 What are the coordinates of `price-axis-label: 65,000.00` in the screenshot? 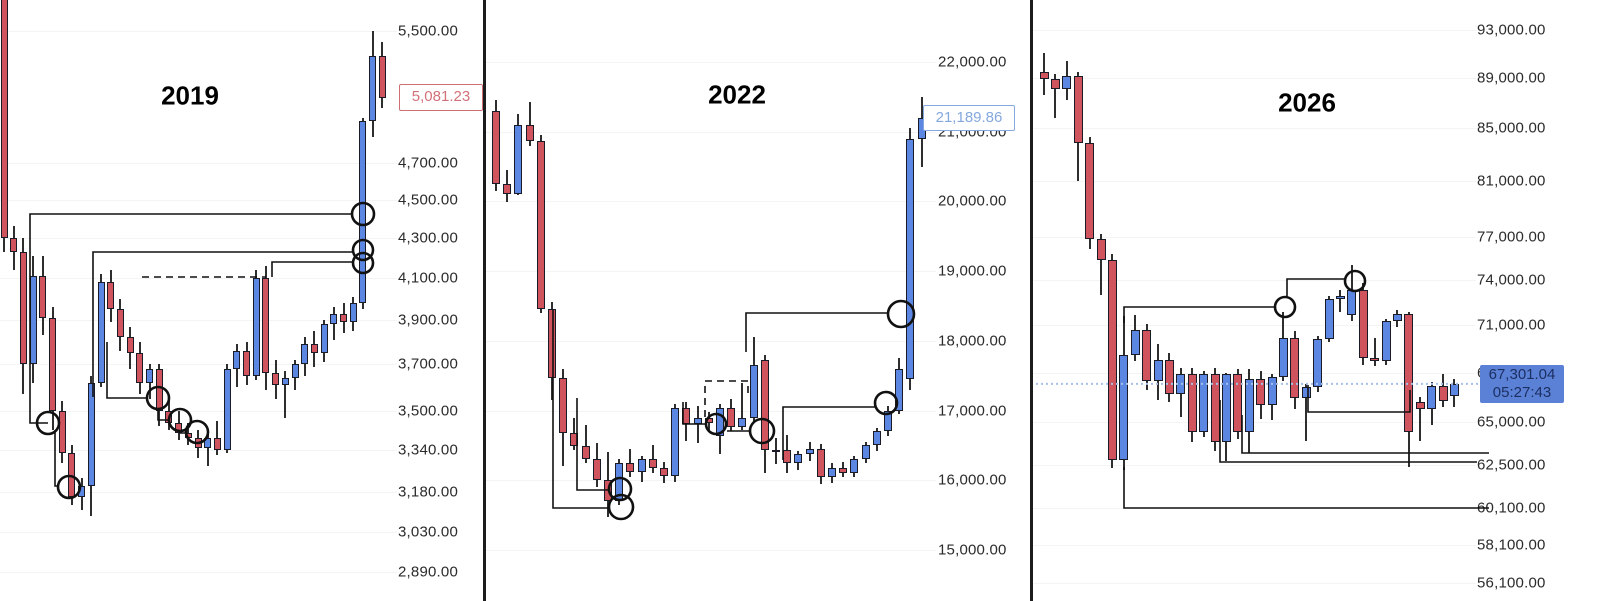 It's located at (1511, 422).